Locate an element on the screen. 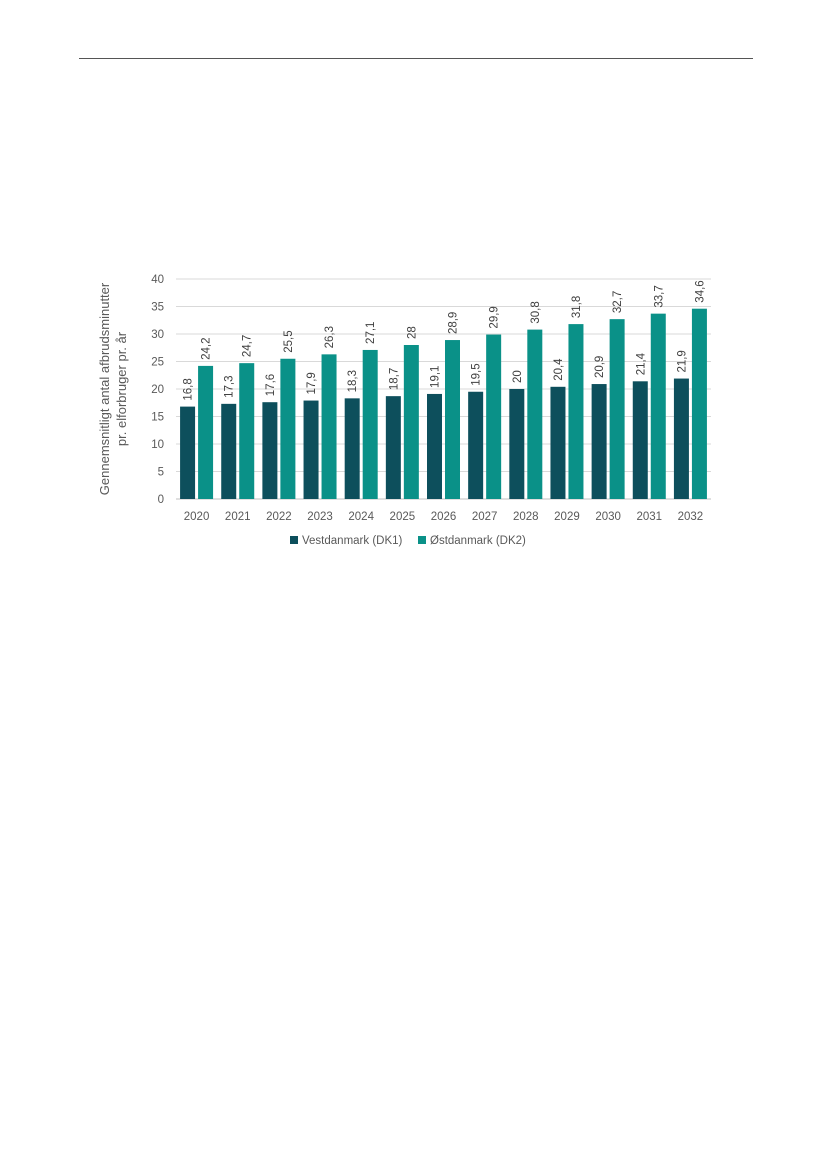 This screenshot has height=1169, width=827. legend-label: Vestdanmark (DK1) is located at coordinates (352, 541).